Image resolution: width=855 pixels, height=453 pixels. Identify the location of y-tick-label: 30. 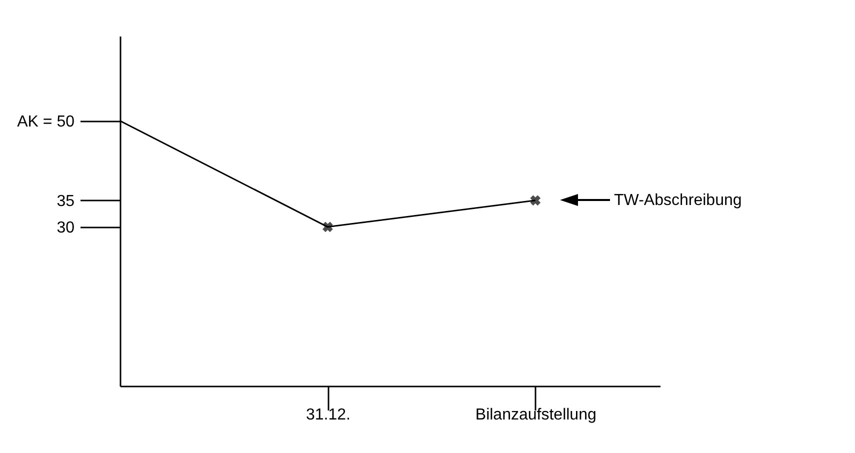
(65, 227).